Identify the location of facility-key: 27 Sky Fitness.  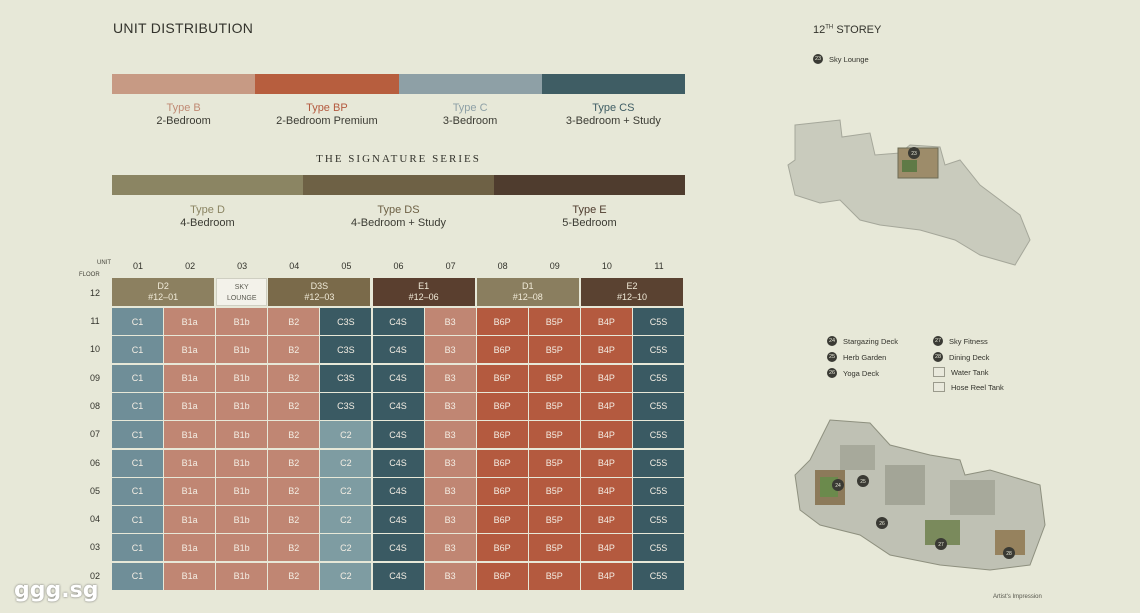
(960, 341).